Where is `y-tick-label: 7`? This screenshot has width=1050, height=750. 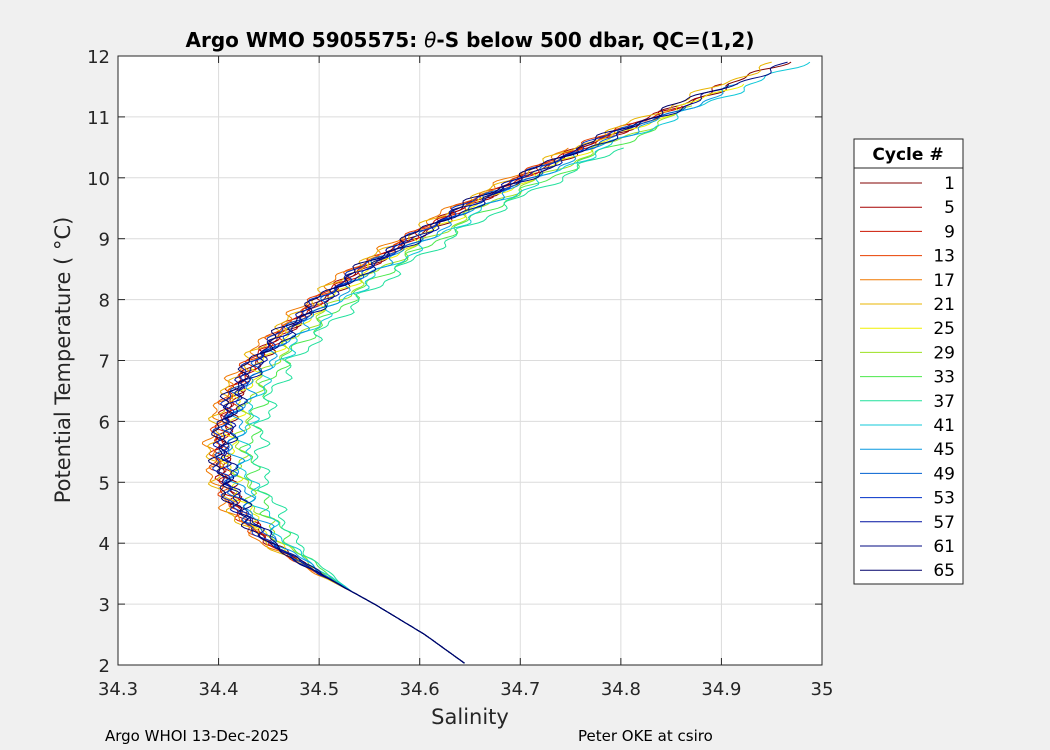
y-tick-label: 7 is located at coordinates (104, 362).